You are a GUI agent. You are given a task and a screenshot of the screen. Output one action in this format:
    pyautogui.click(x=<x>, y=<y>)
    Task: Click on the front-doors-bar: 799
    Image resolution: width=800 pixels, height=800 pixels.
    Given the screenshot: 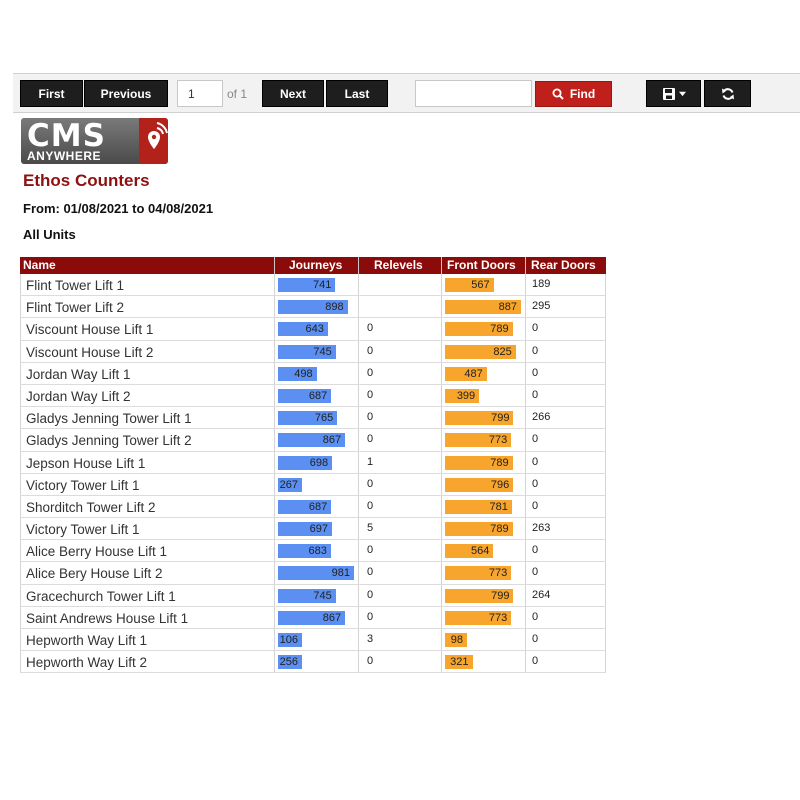 What is the action you would take?
    pyautogui.click(x=479, y=595)
    